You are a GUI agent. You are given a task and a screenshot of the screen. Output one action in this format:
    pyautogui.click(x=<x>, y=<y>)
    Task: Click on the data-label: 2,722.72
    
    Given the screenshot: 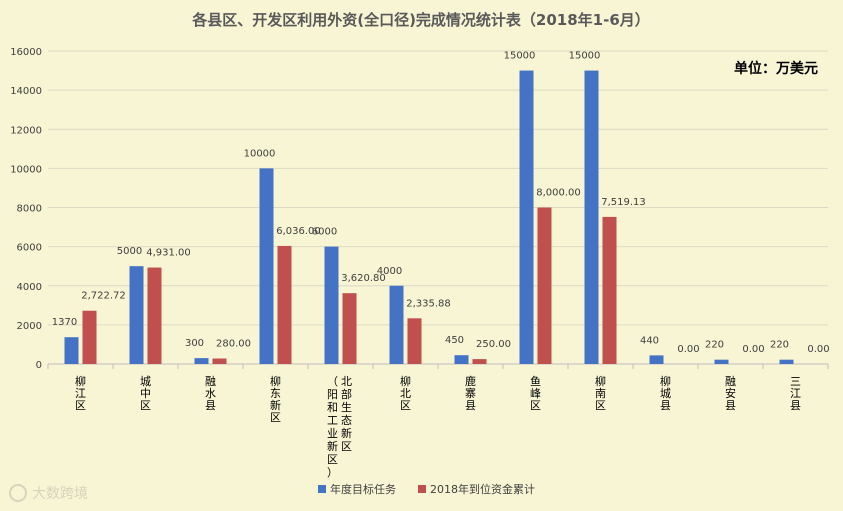 What is the action you would take?
    pyautogui.click(x=103, y=296)
    